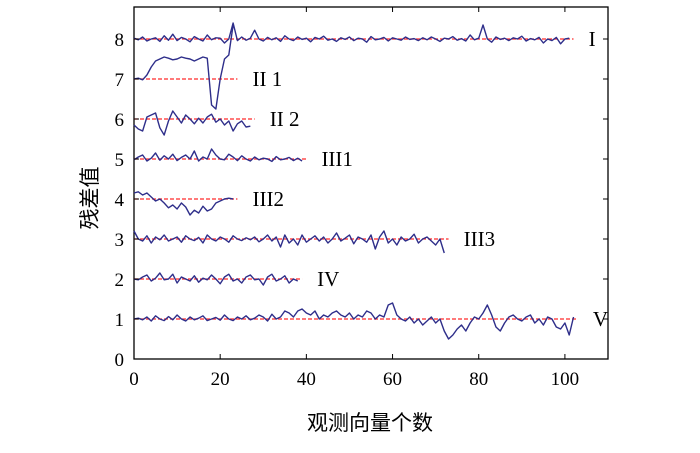 The image size is (700, 453). Describe the element at coordinates (306, 379) in the screenshot. I see `x-tick-label: 40` at that location.